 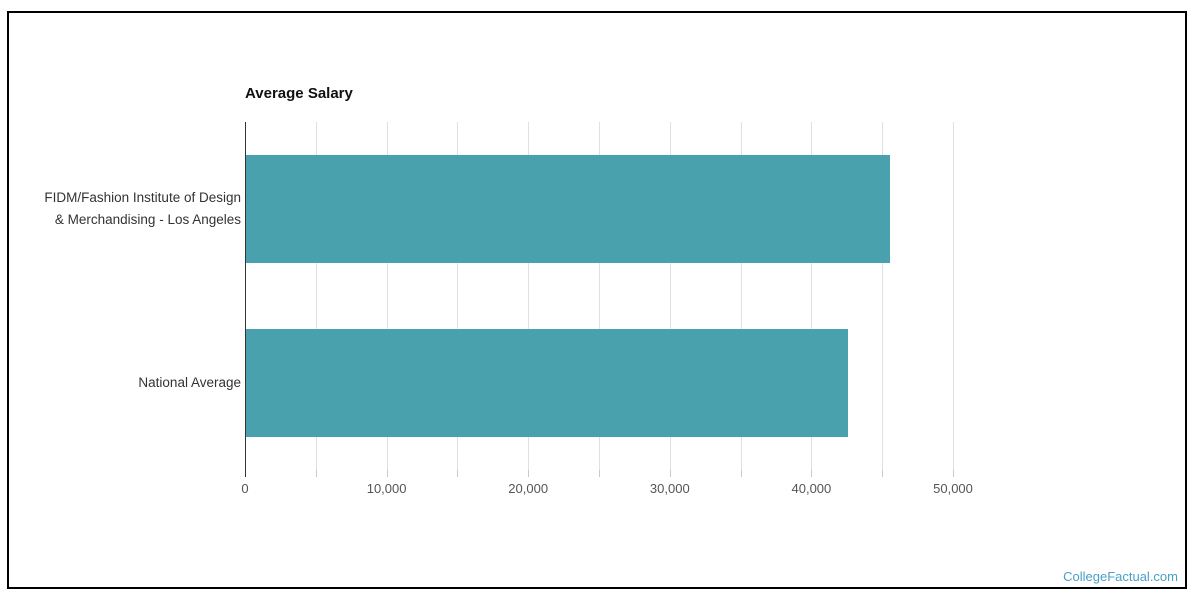 What do you see at coordinates (547, 383) in the screenshot?
I see `bar-national-average` at bounding box center [547, 383].